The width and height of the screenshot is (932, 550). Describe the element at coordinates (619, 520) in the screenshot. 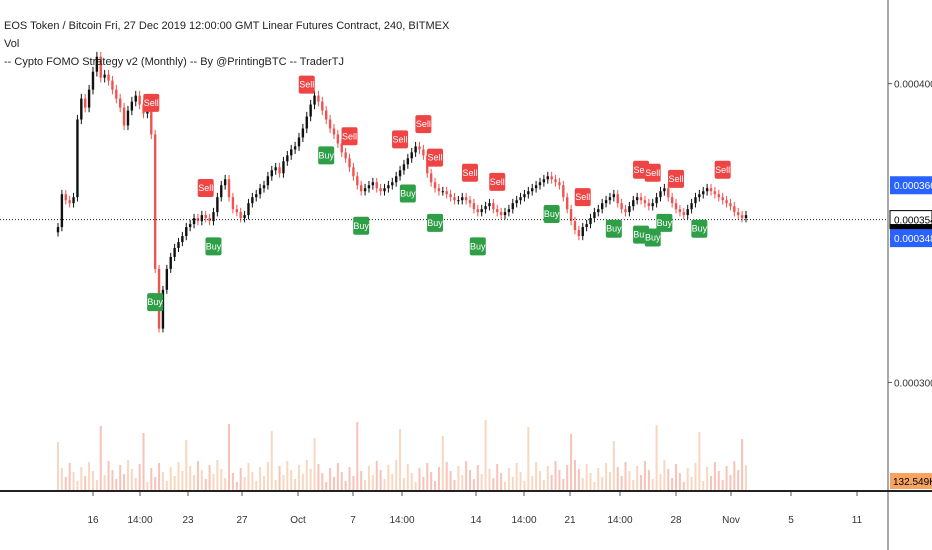

I see `x-tick-label: 14:00` at that location.